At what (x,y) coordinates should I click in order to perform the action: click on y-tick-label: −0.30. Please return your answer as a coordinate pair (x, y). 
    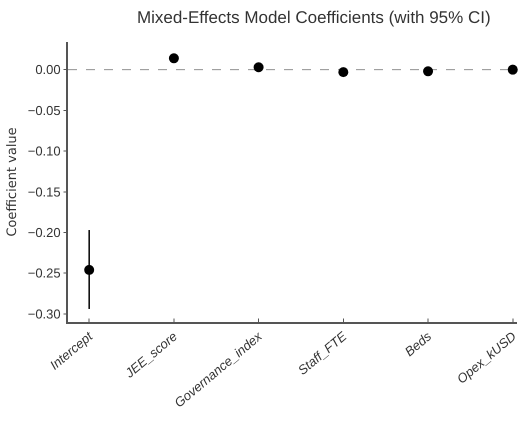
    Looking at the image, I should click on (44, 314).